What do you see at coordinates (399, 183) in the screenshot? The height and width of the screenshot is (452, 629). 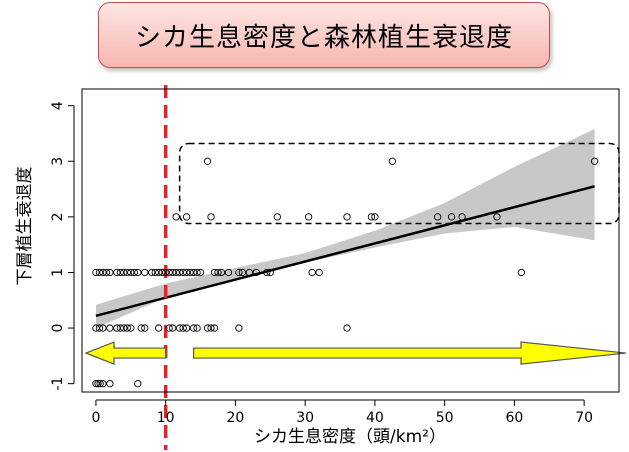 I see `highlight-box` at bounding box center [399, 183].